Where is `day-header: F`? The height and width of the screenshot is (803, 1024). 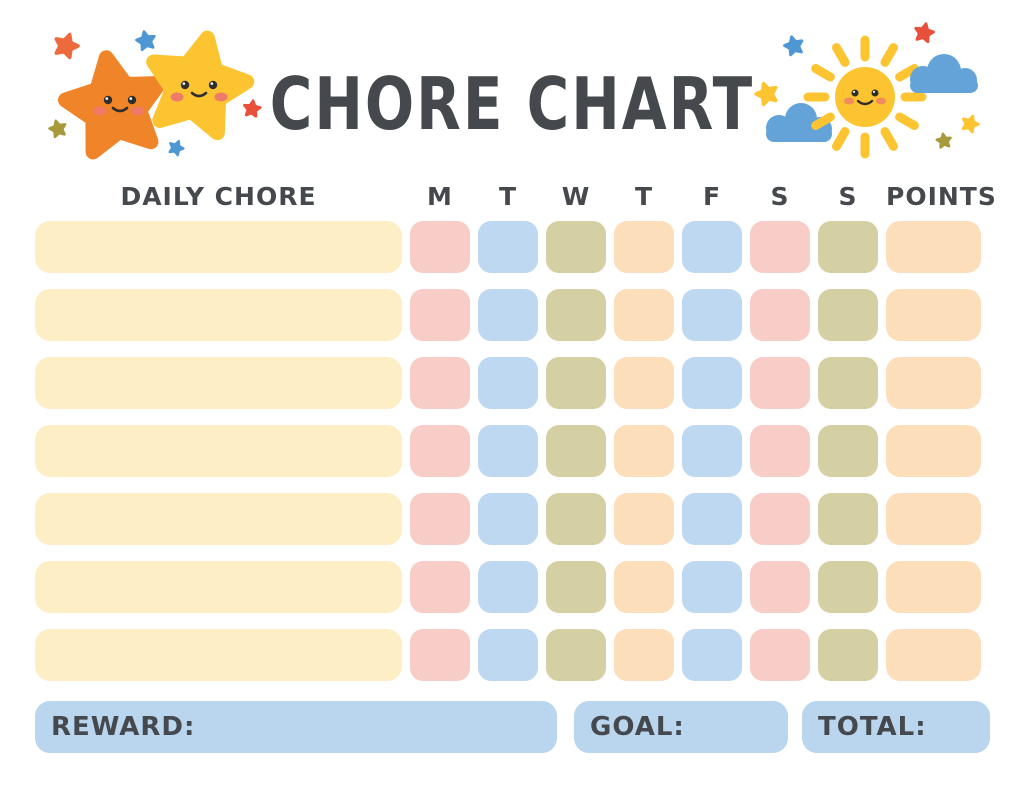 day-header: F is located at coordinates (712, 196).